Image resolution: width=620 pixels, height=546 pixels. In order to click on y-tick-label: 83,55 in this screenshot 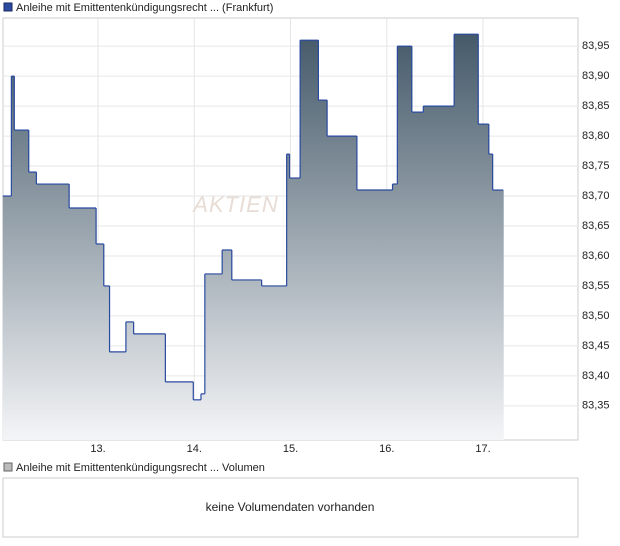, I will do `click(596, 286)`.